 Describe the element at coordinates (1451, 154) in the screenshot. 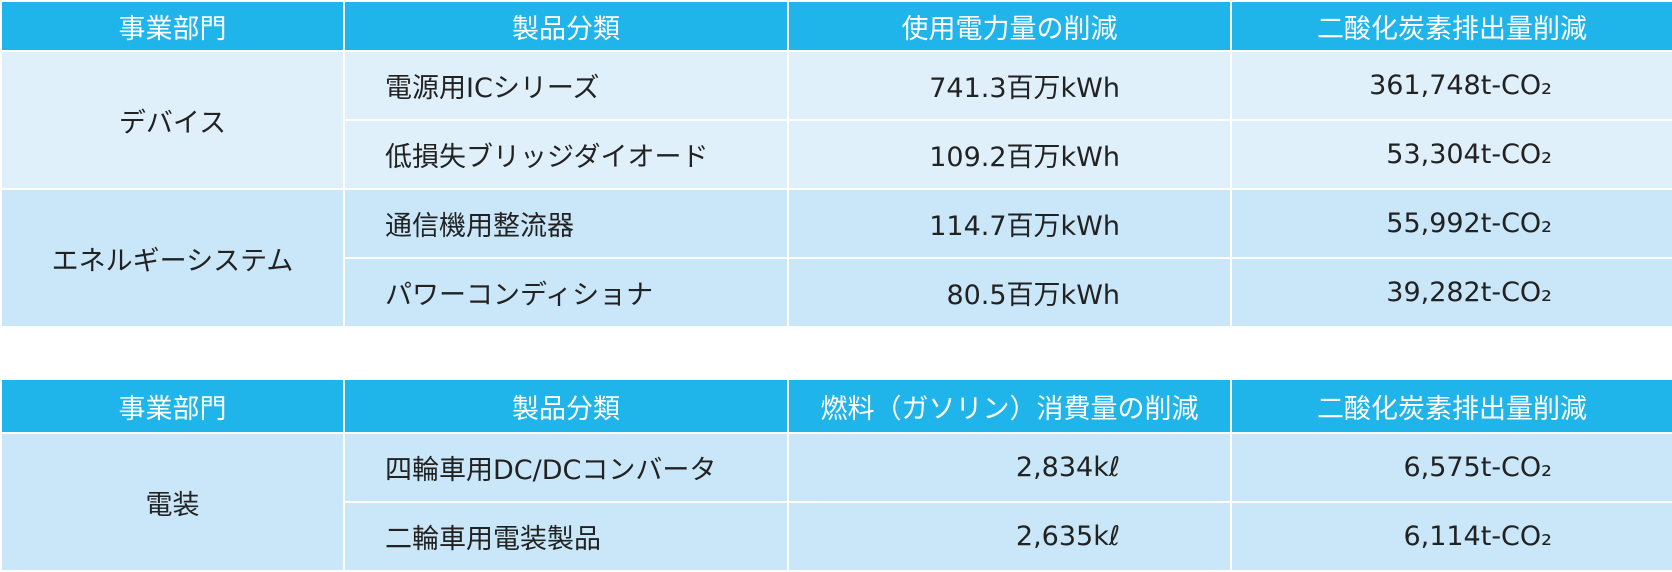

I see `co2-cell: 53,304t-CO₂` at that location.